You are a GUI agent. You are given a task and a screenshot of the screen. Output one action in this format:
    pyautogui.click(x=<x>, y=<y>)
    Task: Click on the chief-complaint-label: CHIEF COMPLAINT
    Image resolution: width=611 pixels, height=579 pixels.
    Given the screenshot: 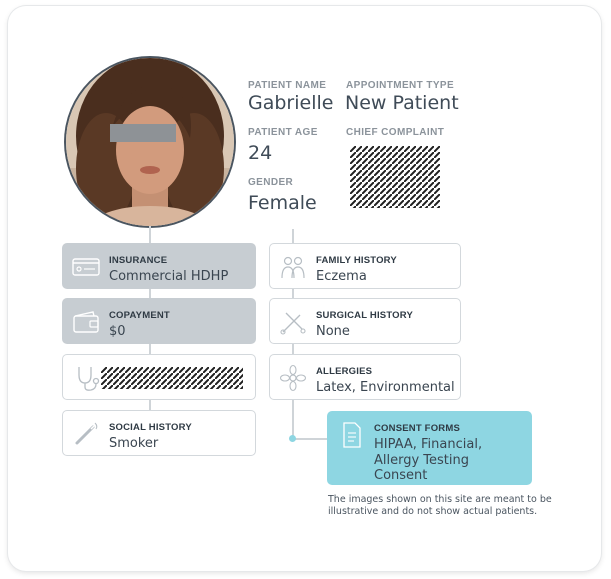 What is the action you would take?
    pyautogui.click(x=395, y=132)
    